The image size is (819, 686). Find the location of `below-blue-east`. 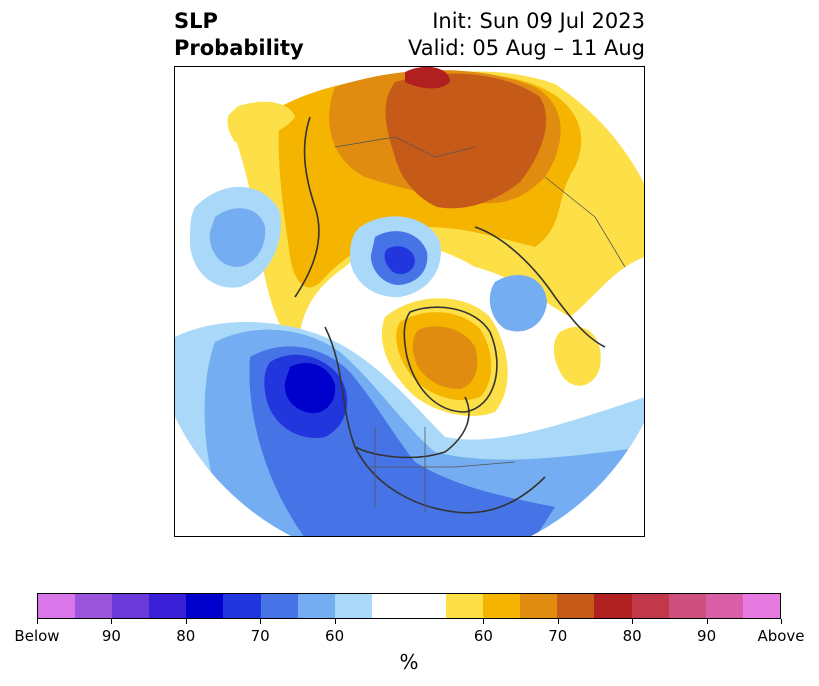

below-blue-east is located at coordinates (518, 303).